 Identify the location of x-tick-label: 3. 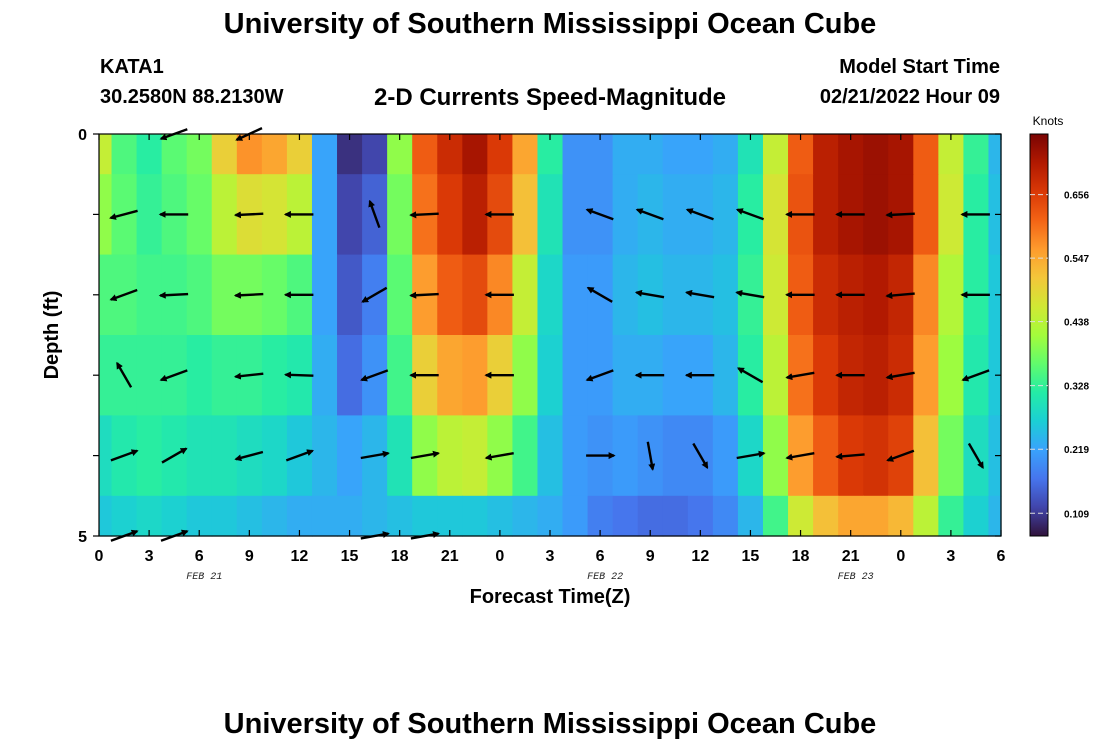
(550, 556).